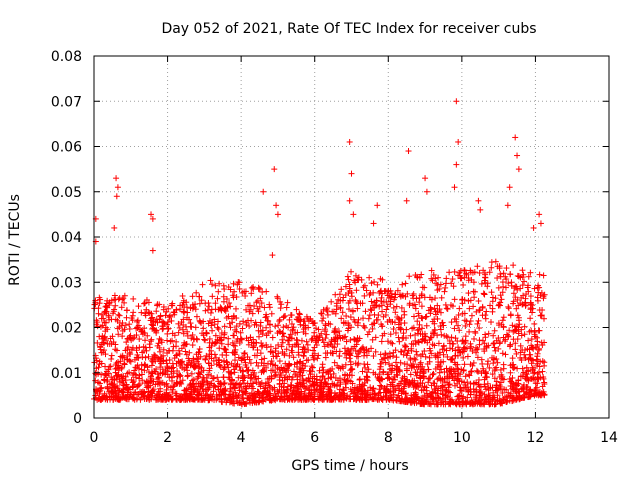 This screenshot has width=640, height=485. Describe the element at coordinates (314, 438) in the screenshot. I see `x-tick-label: 6` at that location.